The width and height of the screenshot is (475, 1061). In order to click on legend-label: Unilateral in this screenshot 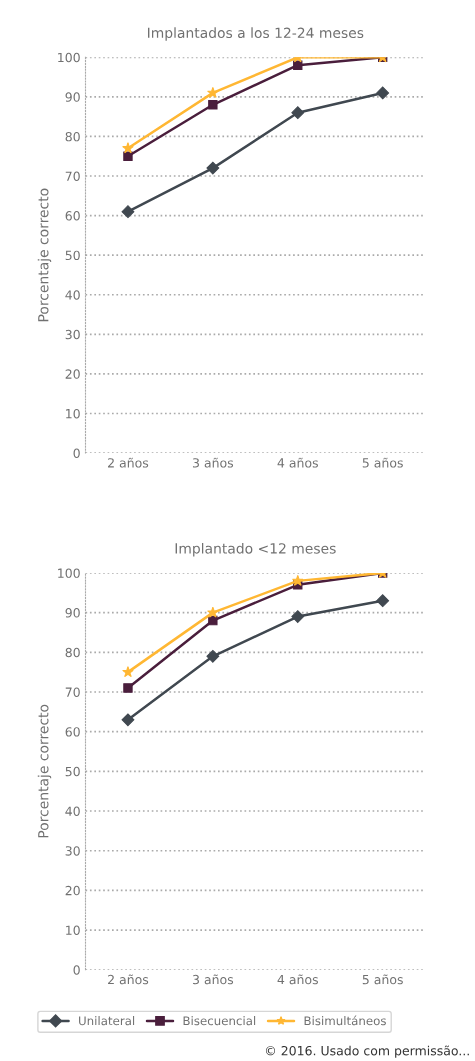, I will do `click(107, 1021)`.